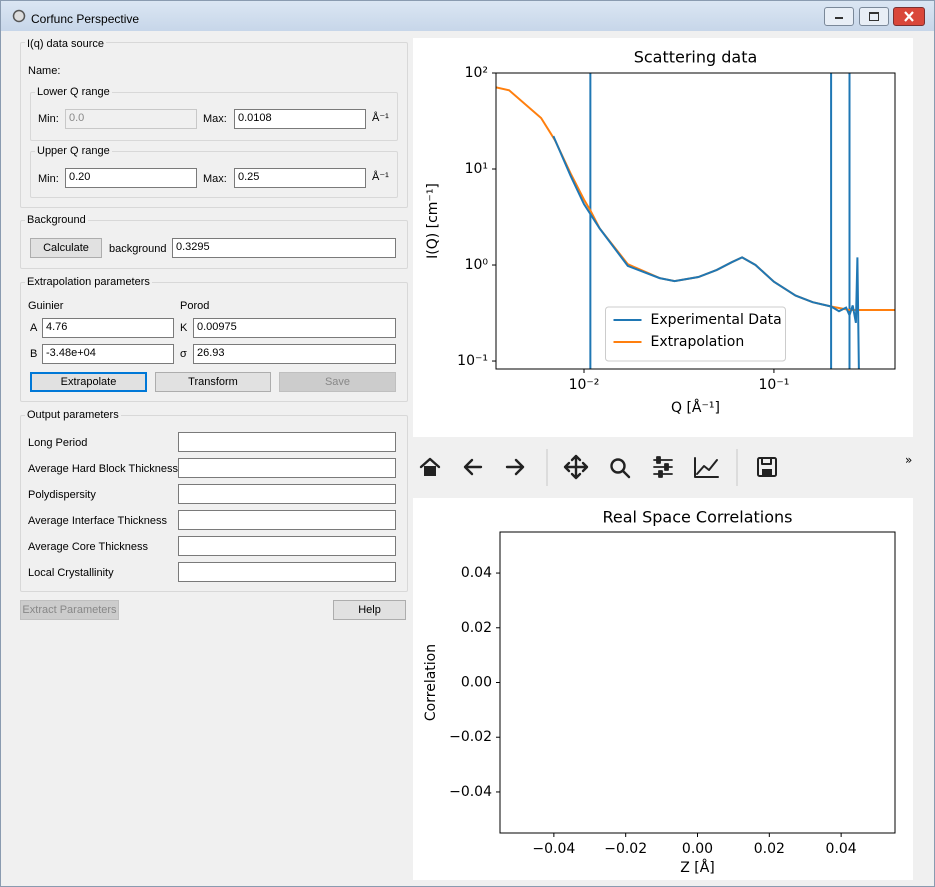 The image size is (935, 887). Describe the element at coordinates (584, 385) in the screenshot. I see `x-tick-label: 10⁻²` at that location.